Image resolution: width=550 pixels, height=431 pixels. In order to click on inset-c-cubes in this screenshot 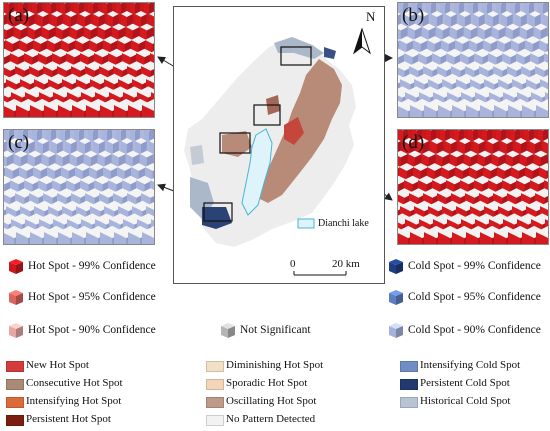, I will do `click(79, 187)`.